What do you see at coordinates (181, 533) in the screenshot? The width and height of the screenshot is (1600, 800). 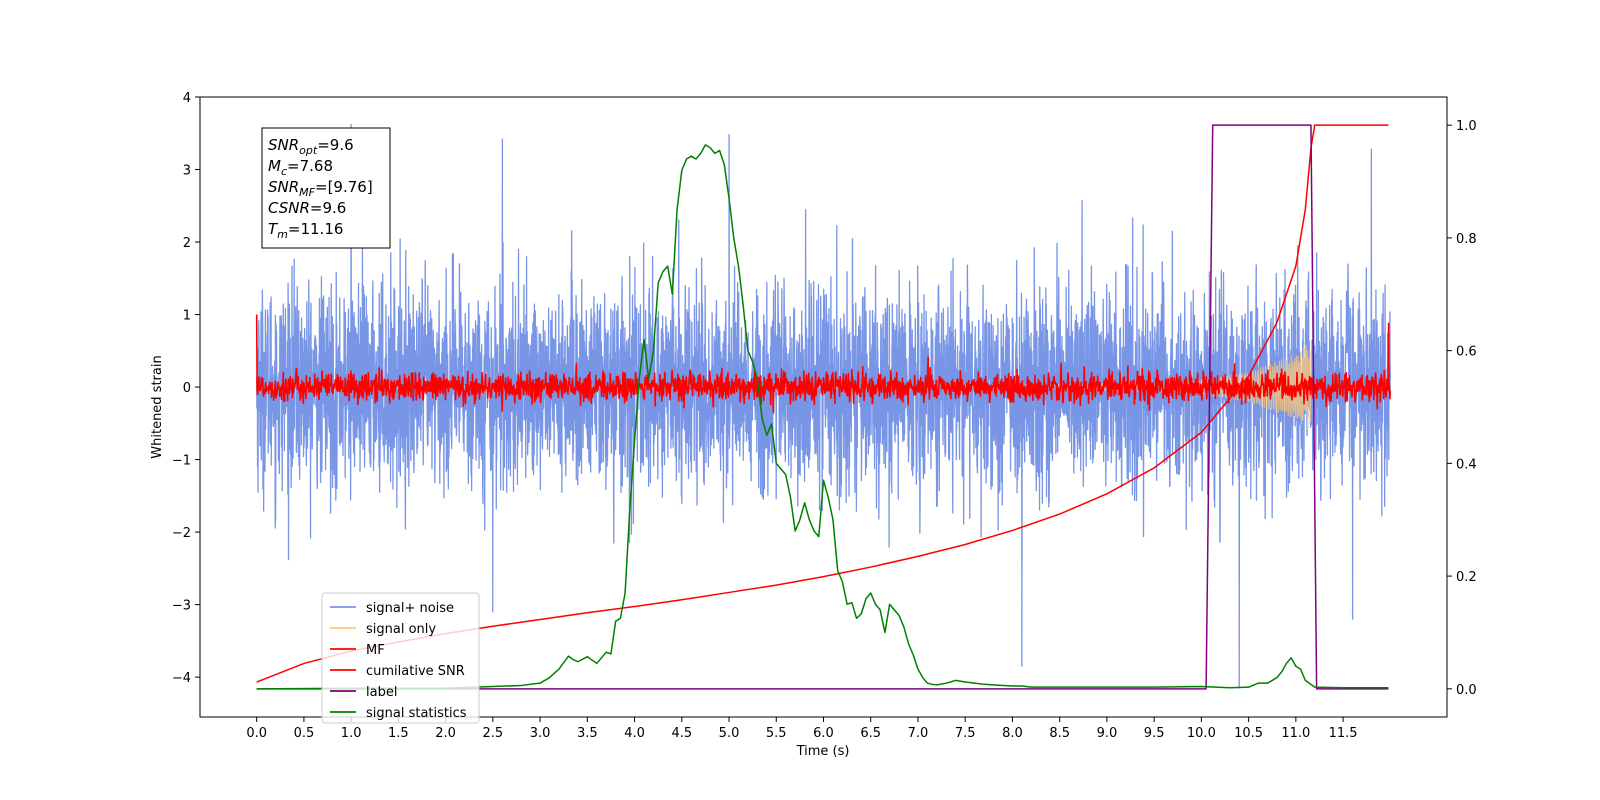 I see `y-tick-label: −2` at bounding box center [181, 533].